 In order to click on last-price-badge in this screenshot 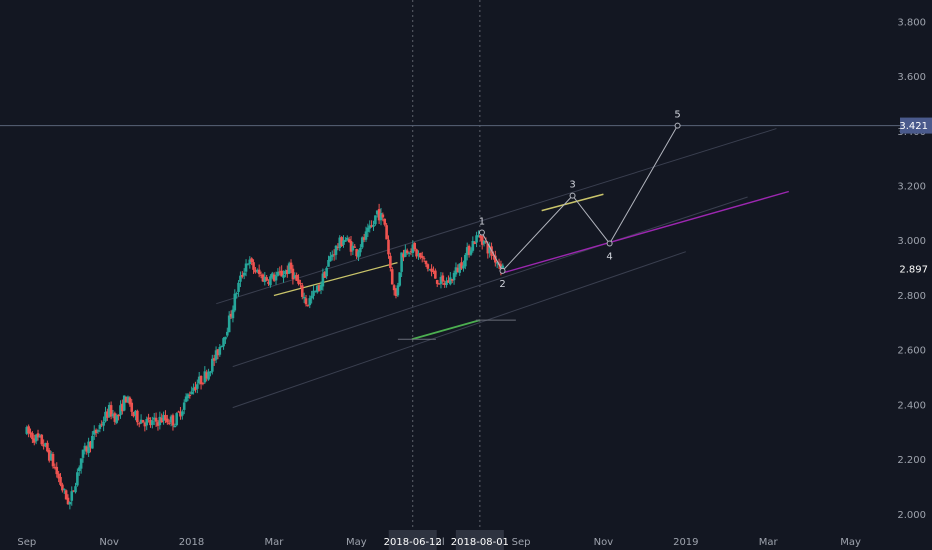, I will do `click(916, 268)`.